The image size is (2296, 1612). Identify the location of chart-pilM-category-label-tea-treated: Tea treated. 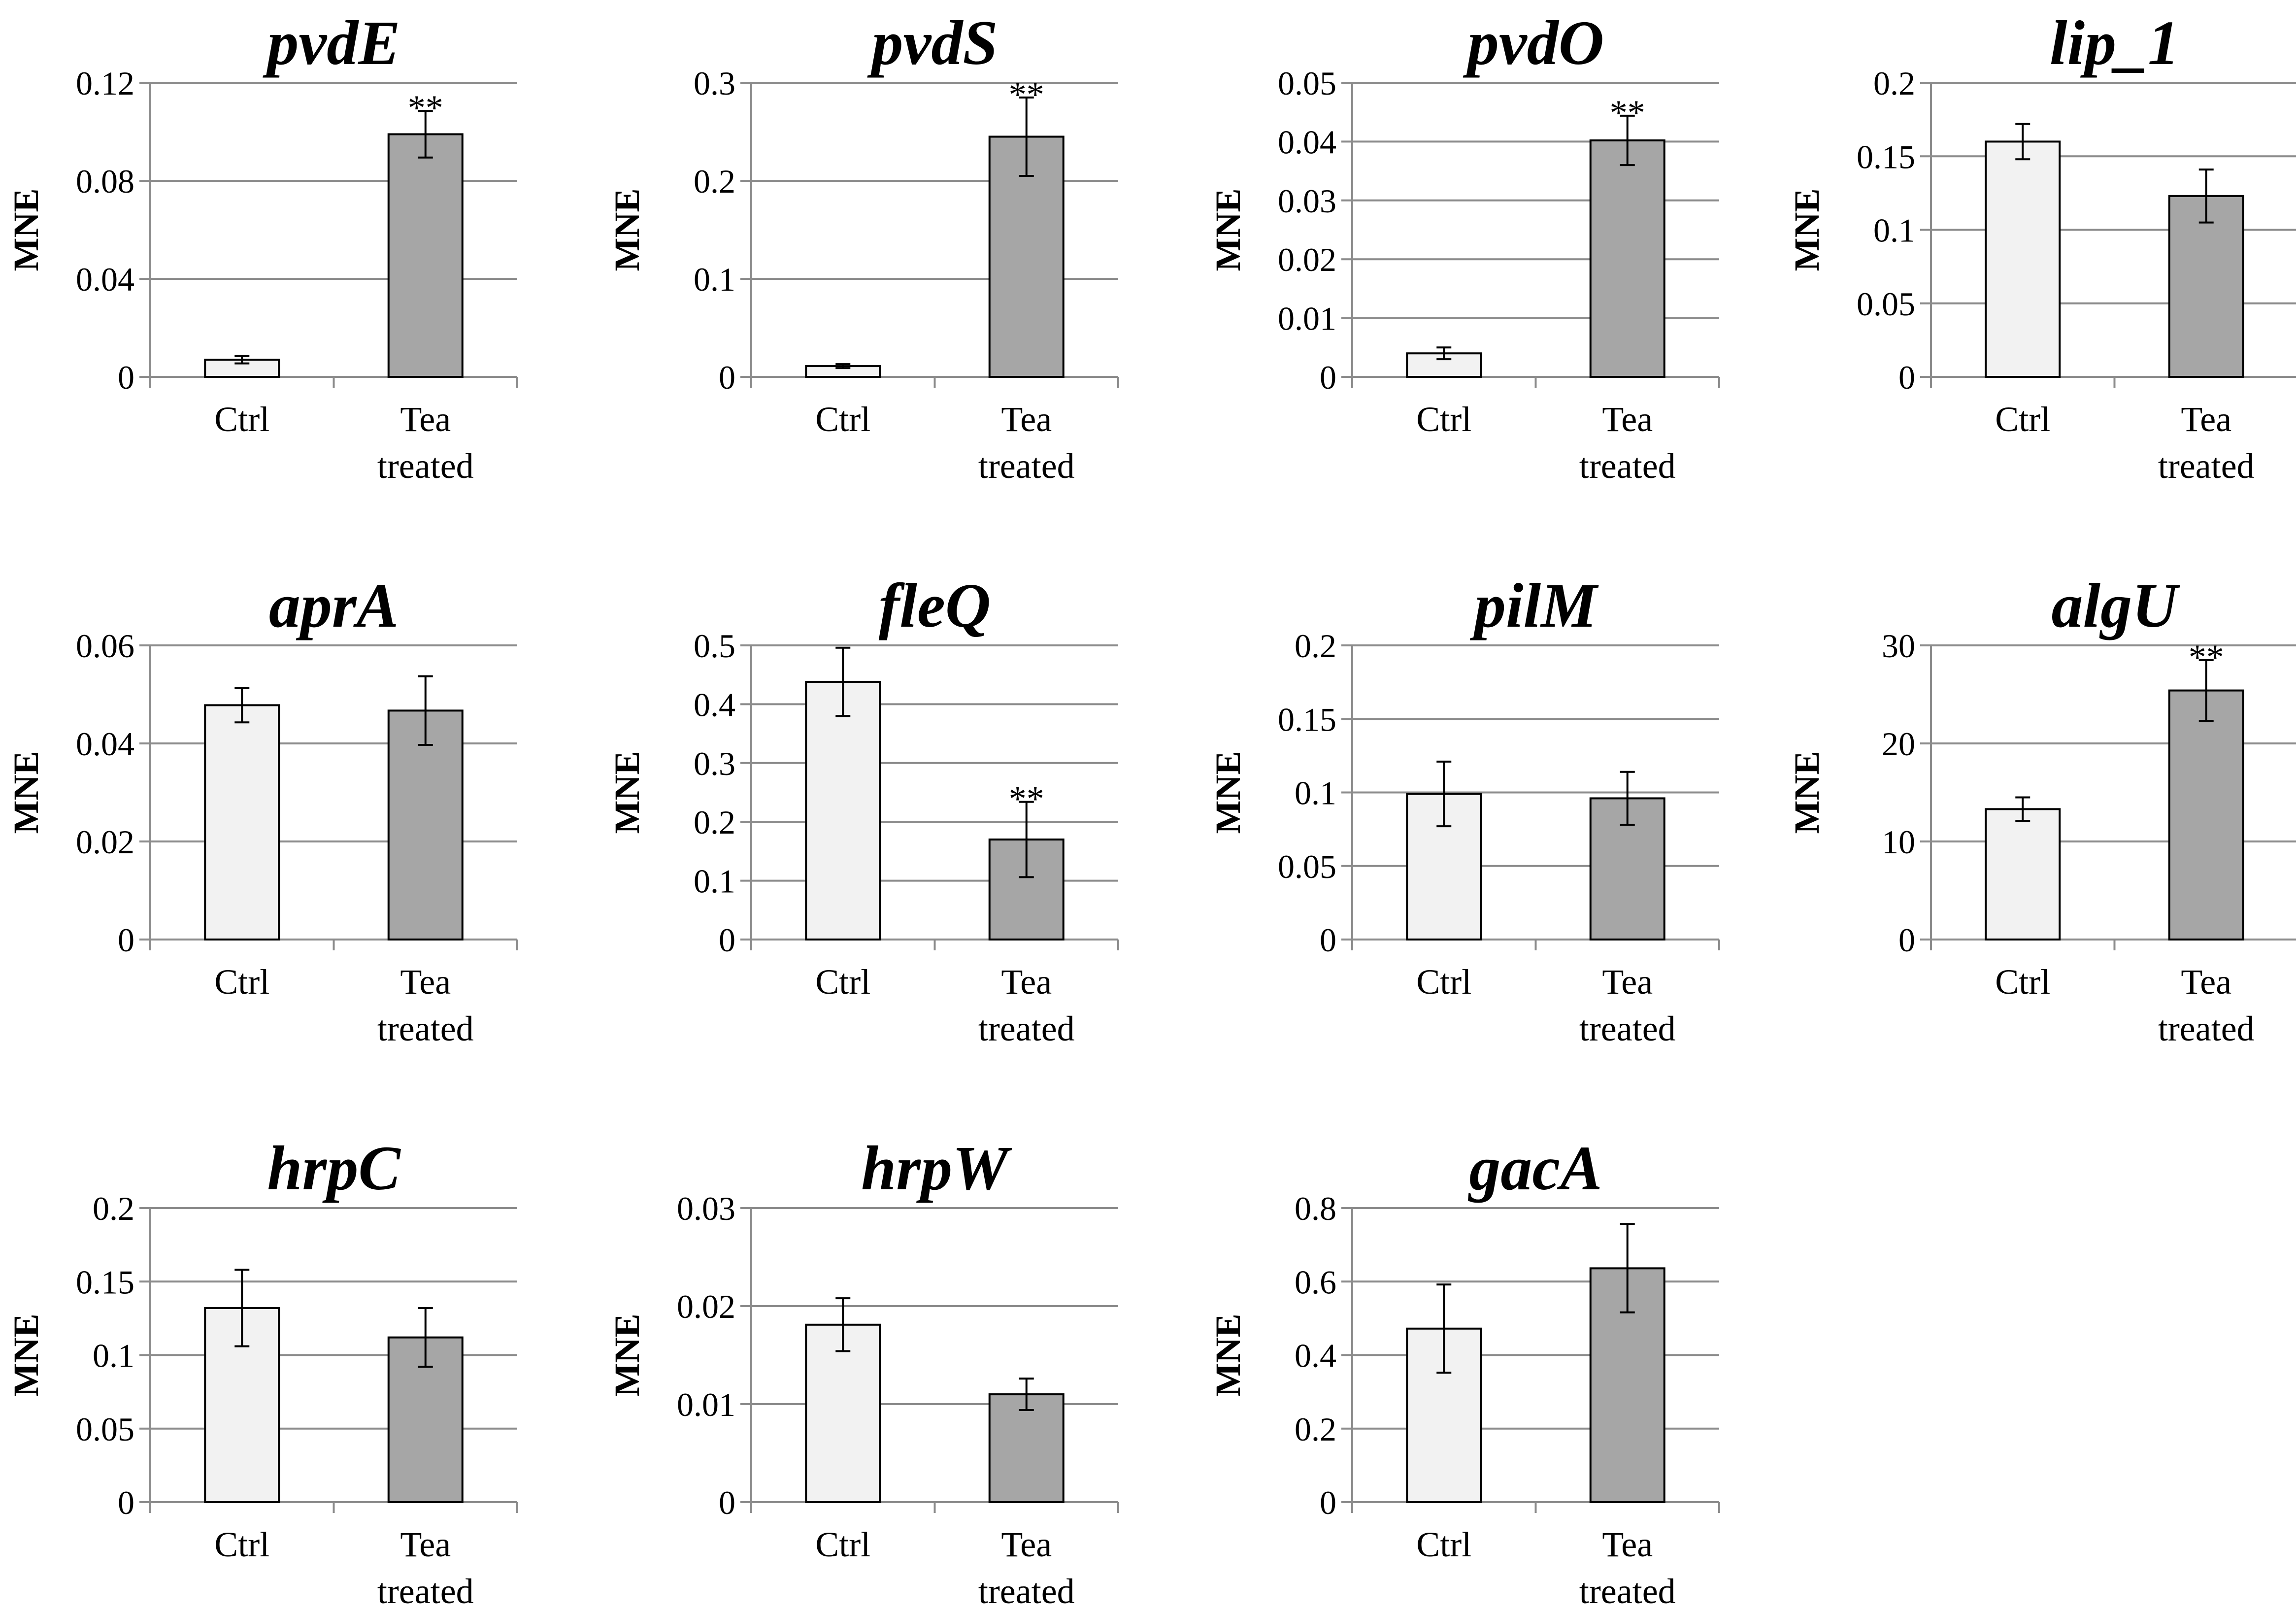
(1627, 1005).